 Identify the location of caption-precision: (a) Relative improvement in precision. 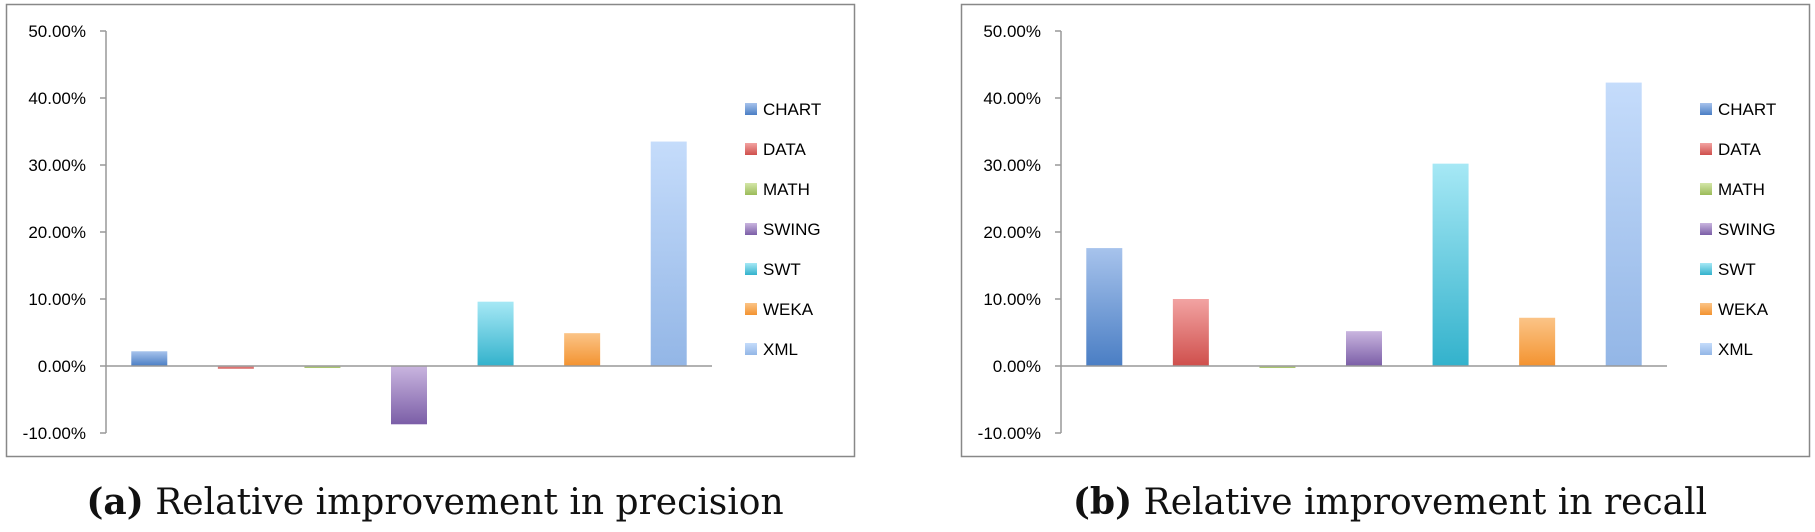
(435, 502).